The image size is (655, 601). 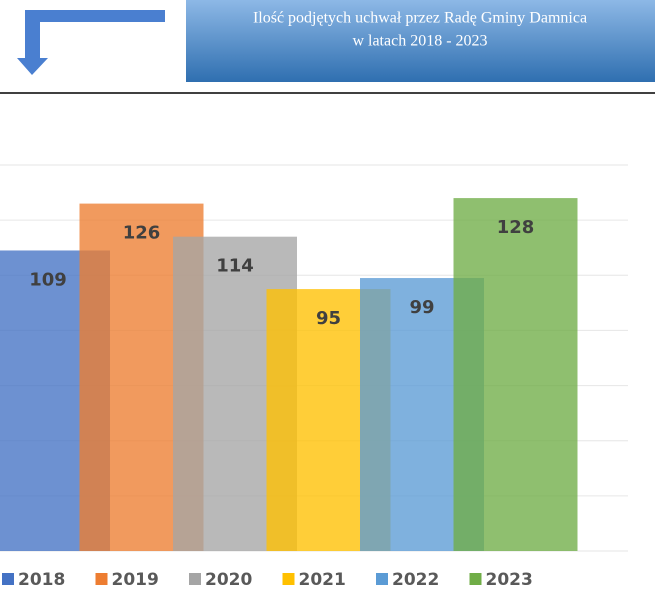 What do you see at coordinates (41, 580) in the screenshot?
I see `legend-label: 2018` at bounding box center [41, 580].